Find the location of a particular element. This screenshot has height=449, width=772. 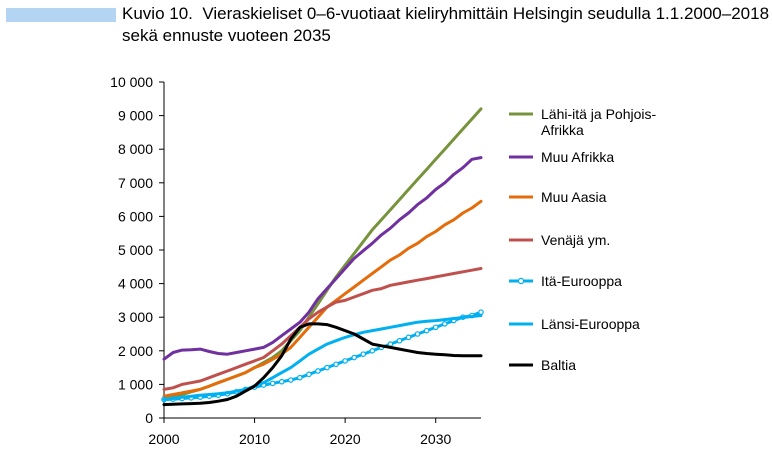

legend-label: Lähi-itä ja Pohjois- is located at coordinates (599, 114).